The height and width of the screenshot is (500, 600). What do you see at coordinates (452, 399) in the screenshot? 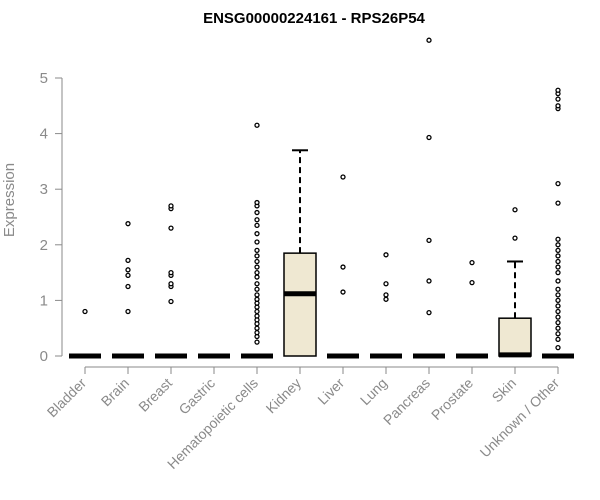
I see `category-label: Prostate` at bounding box center [452, 399].